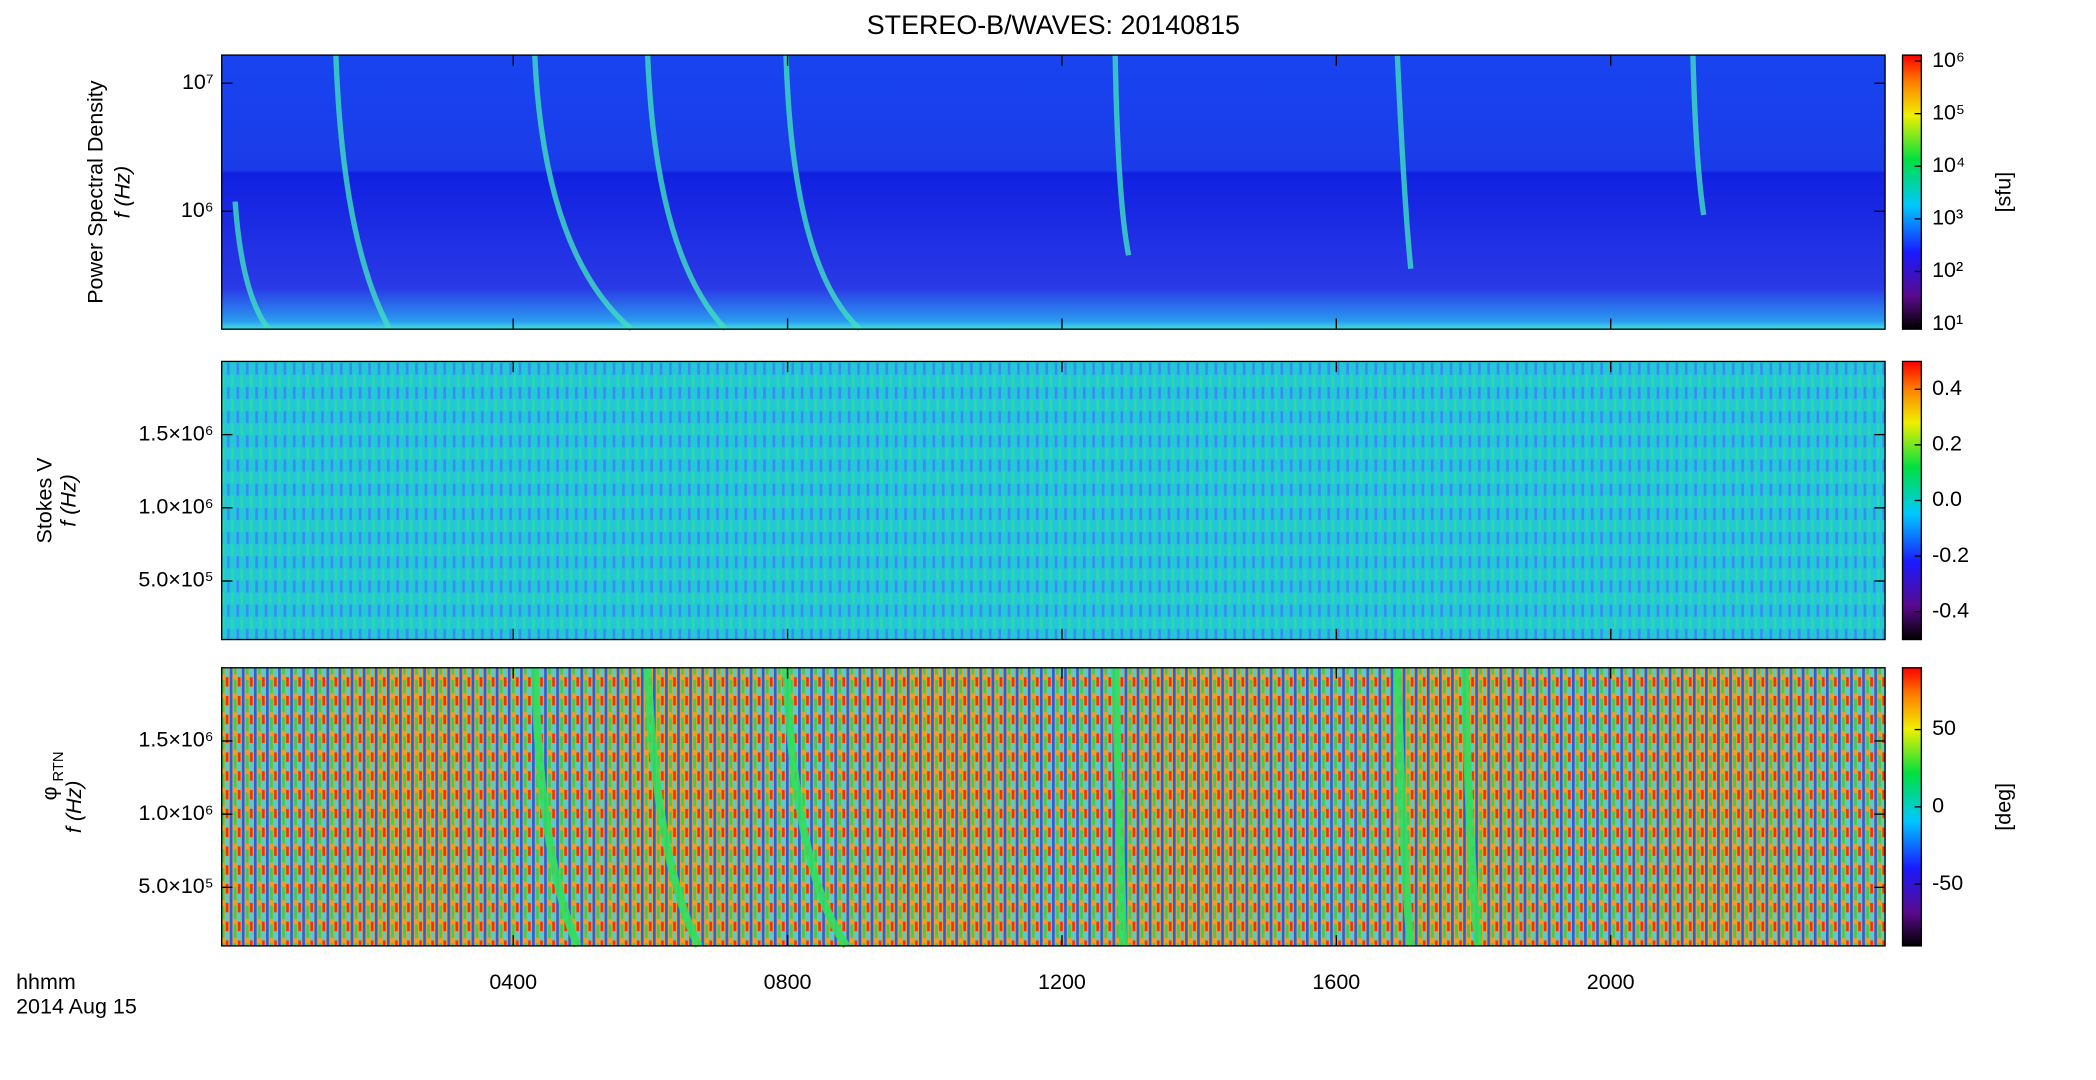  What do you see at coordinates (1947, 323) in the screenshot?
I see `colorbar-tick-label: 10¹` at bounding box center [1947, 323].